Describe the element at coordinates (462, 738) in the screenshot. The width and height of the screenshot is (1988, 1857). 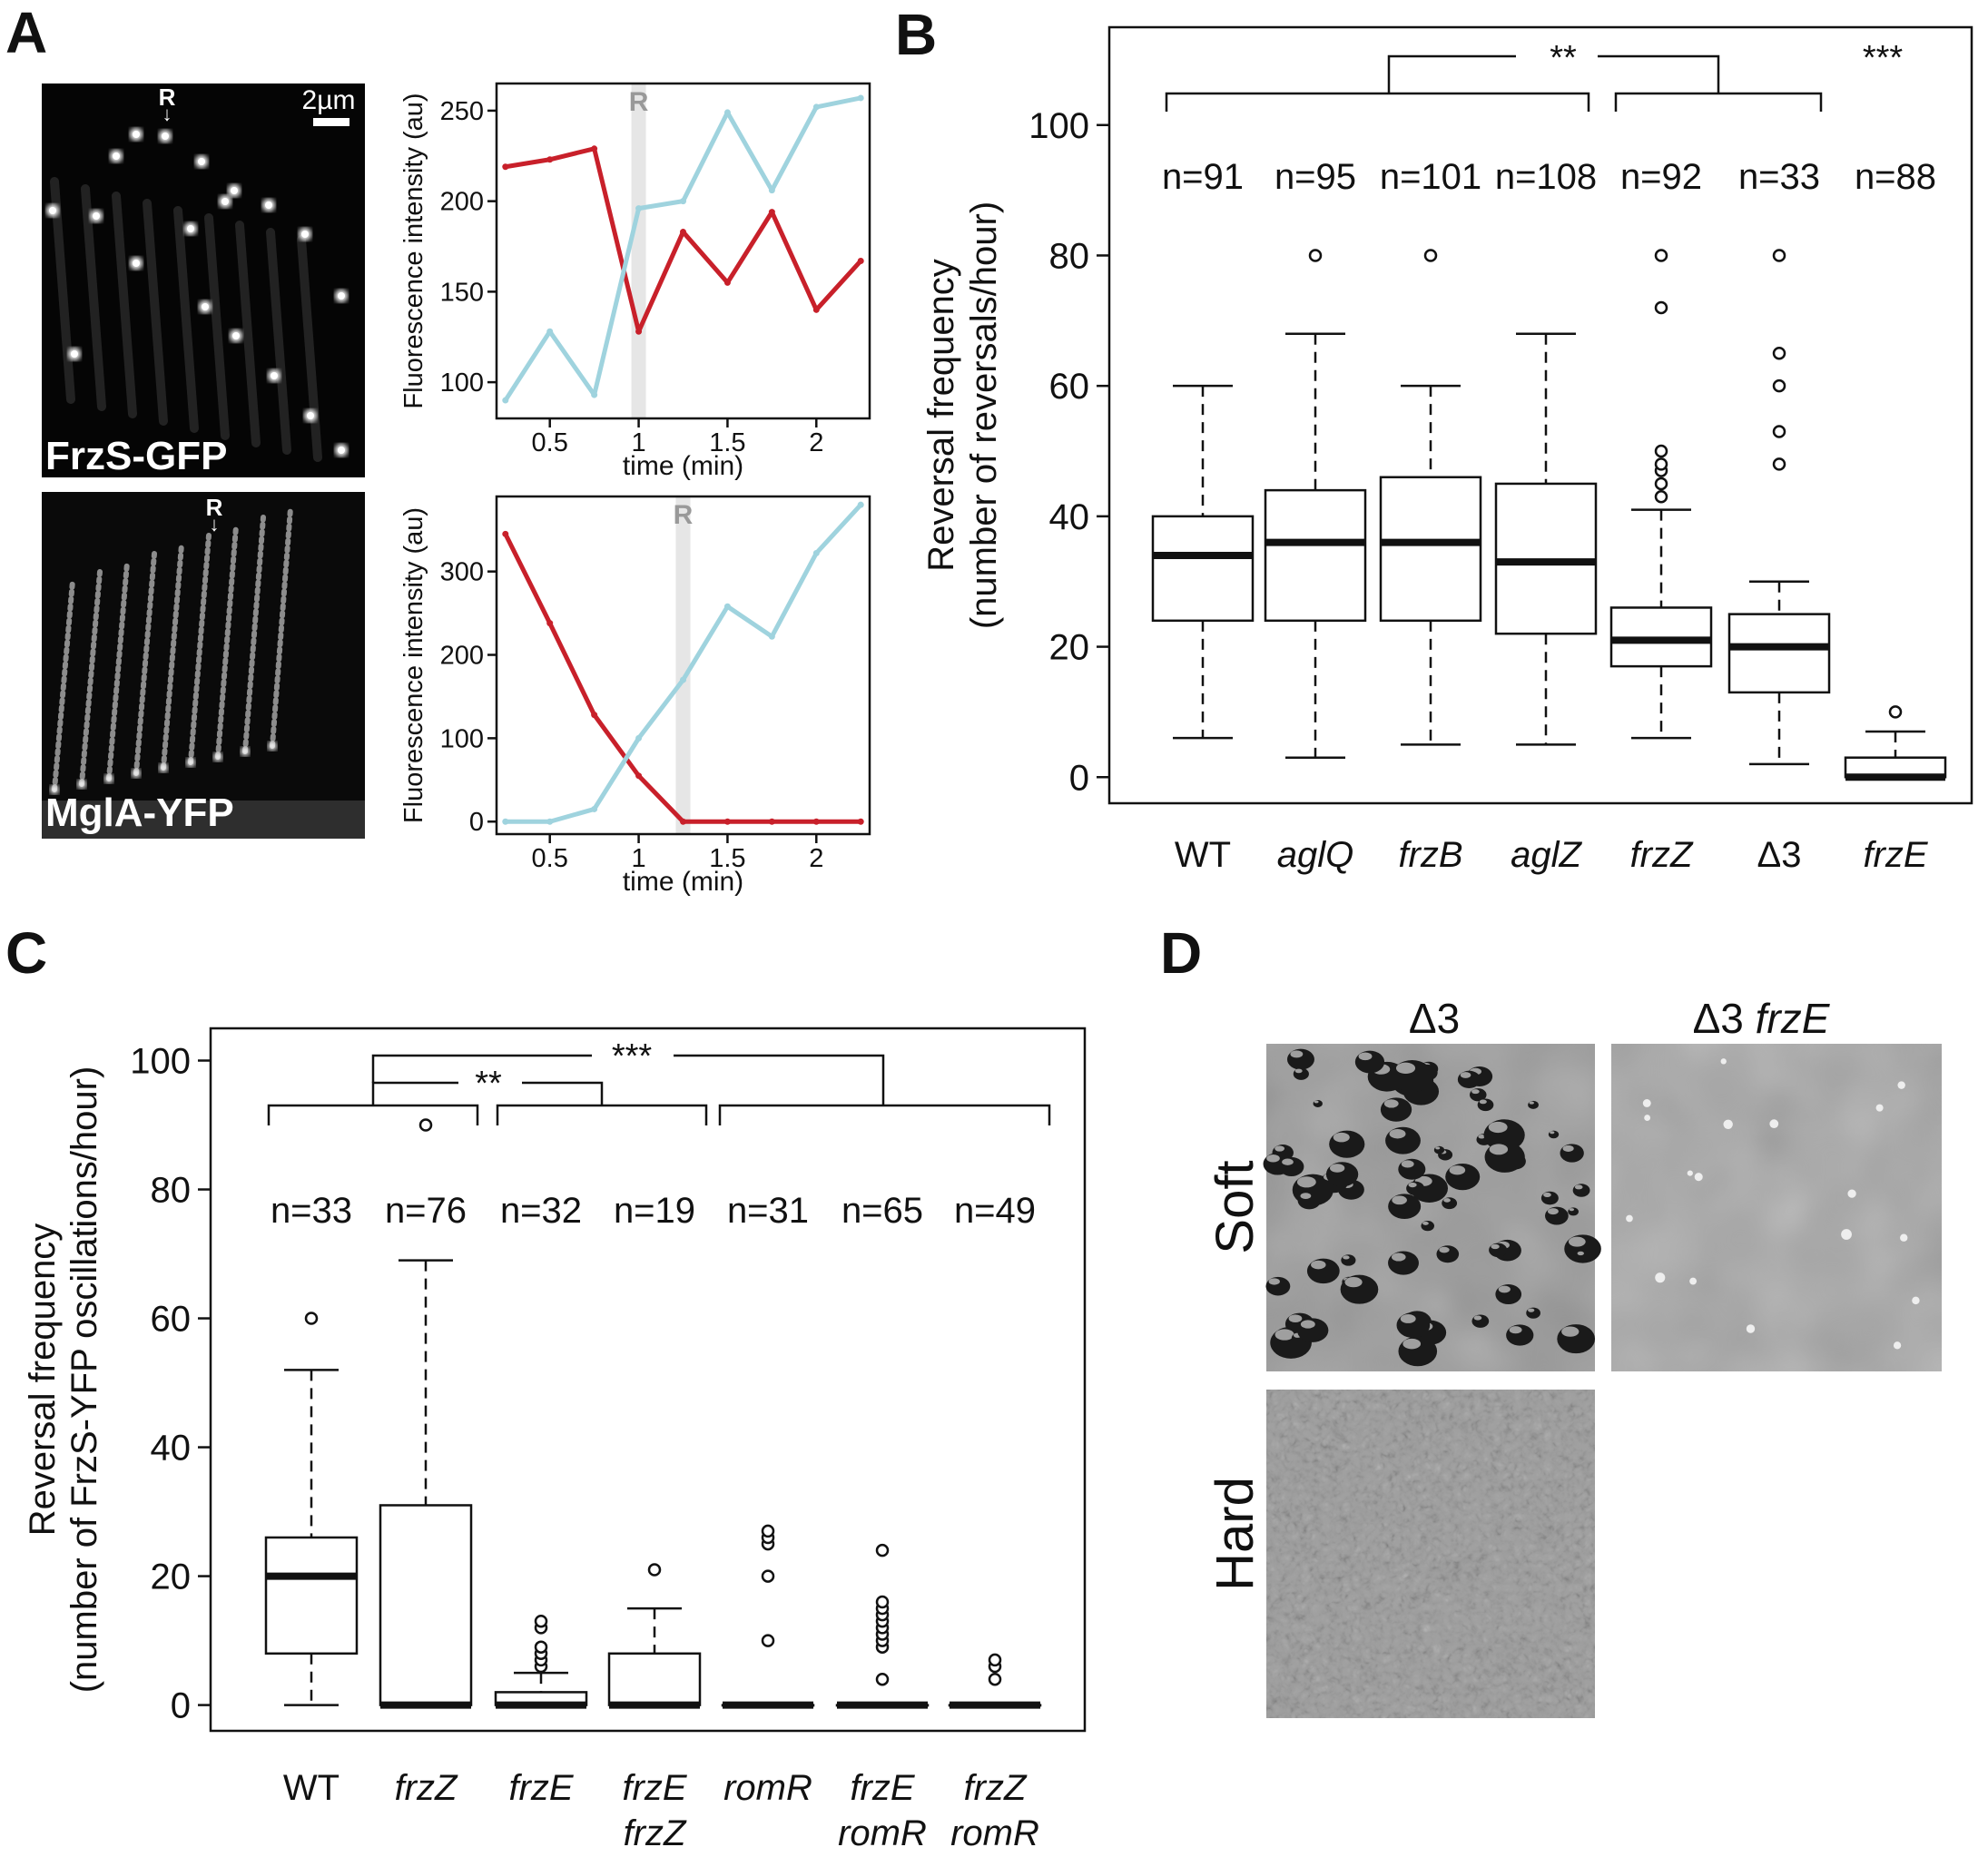
I see `y-tick-label: 100` at that location.